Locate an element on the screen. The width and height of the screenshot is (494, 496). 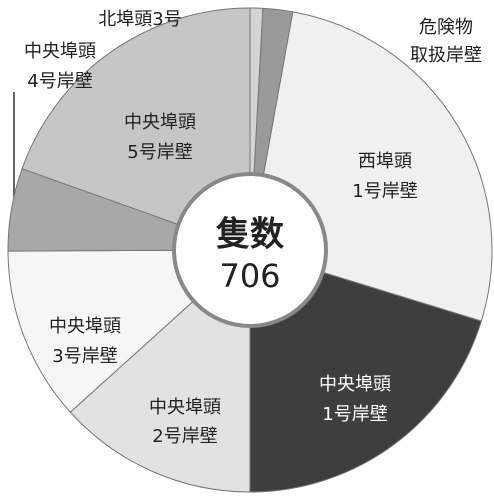
center-total: 706 is located at coordinates (249, 276).